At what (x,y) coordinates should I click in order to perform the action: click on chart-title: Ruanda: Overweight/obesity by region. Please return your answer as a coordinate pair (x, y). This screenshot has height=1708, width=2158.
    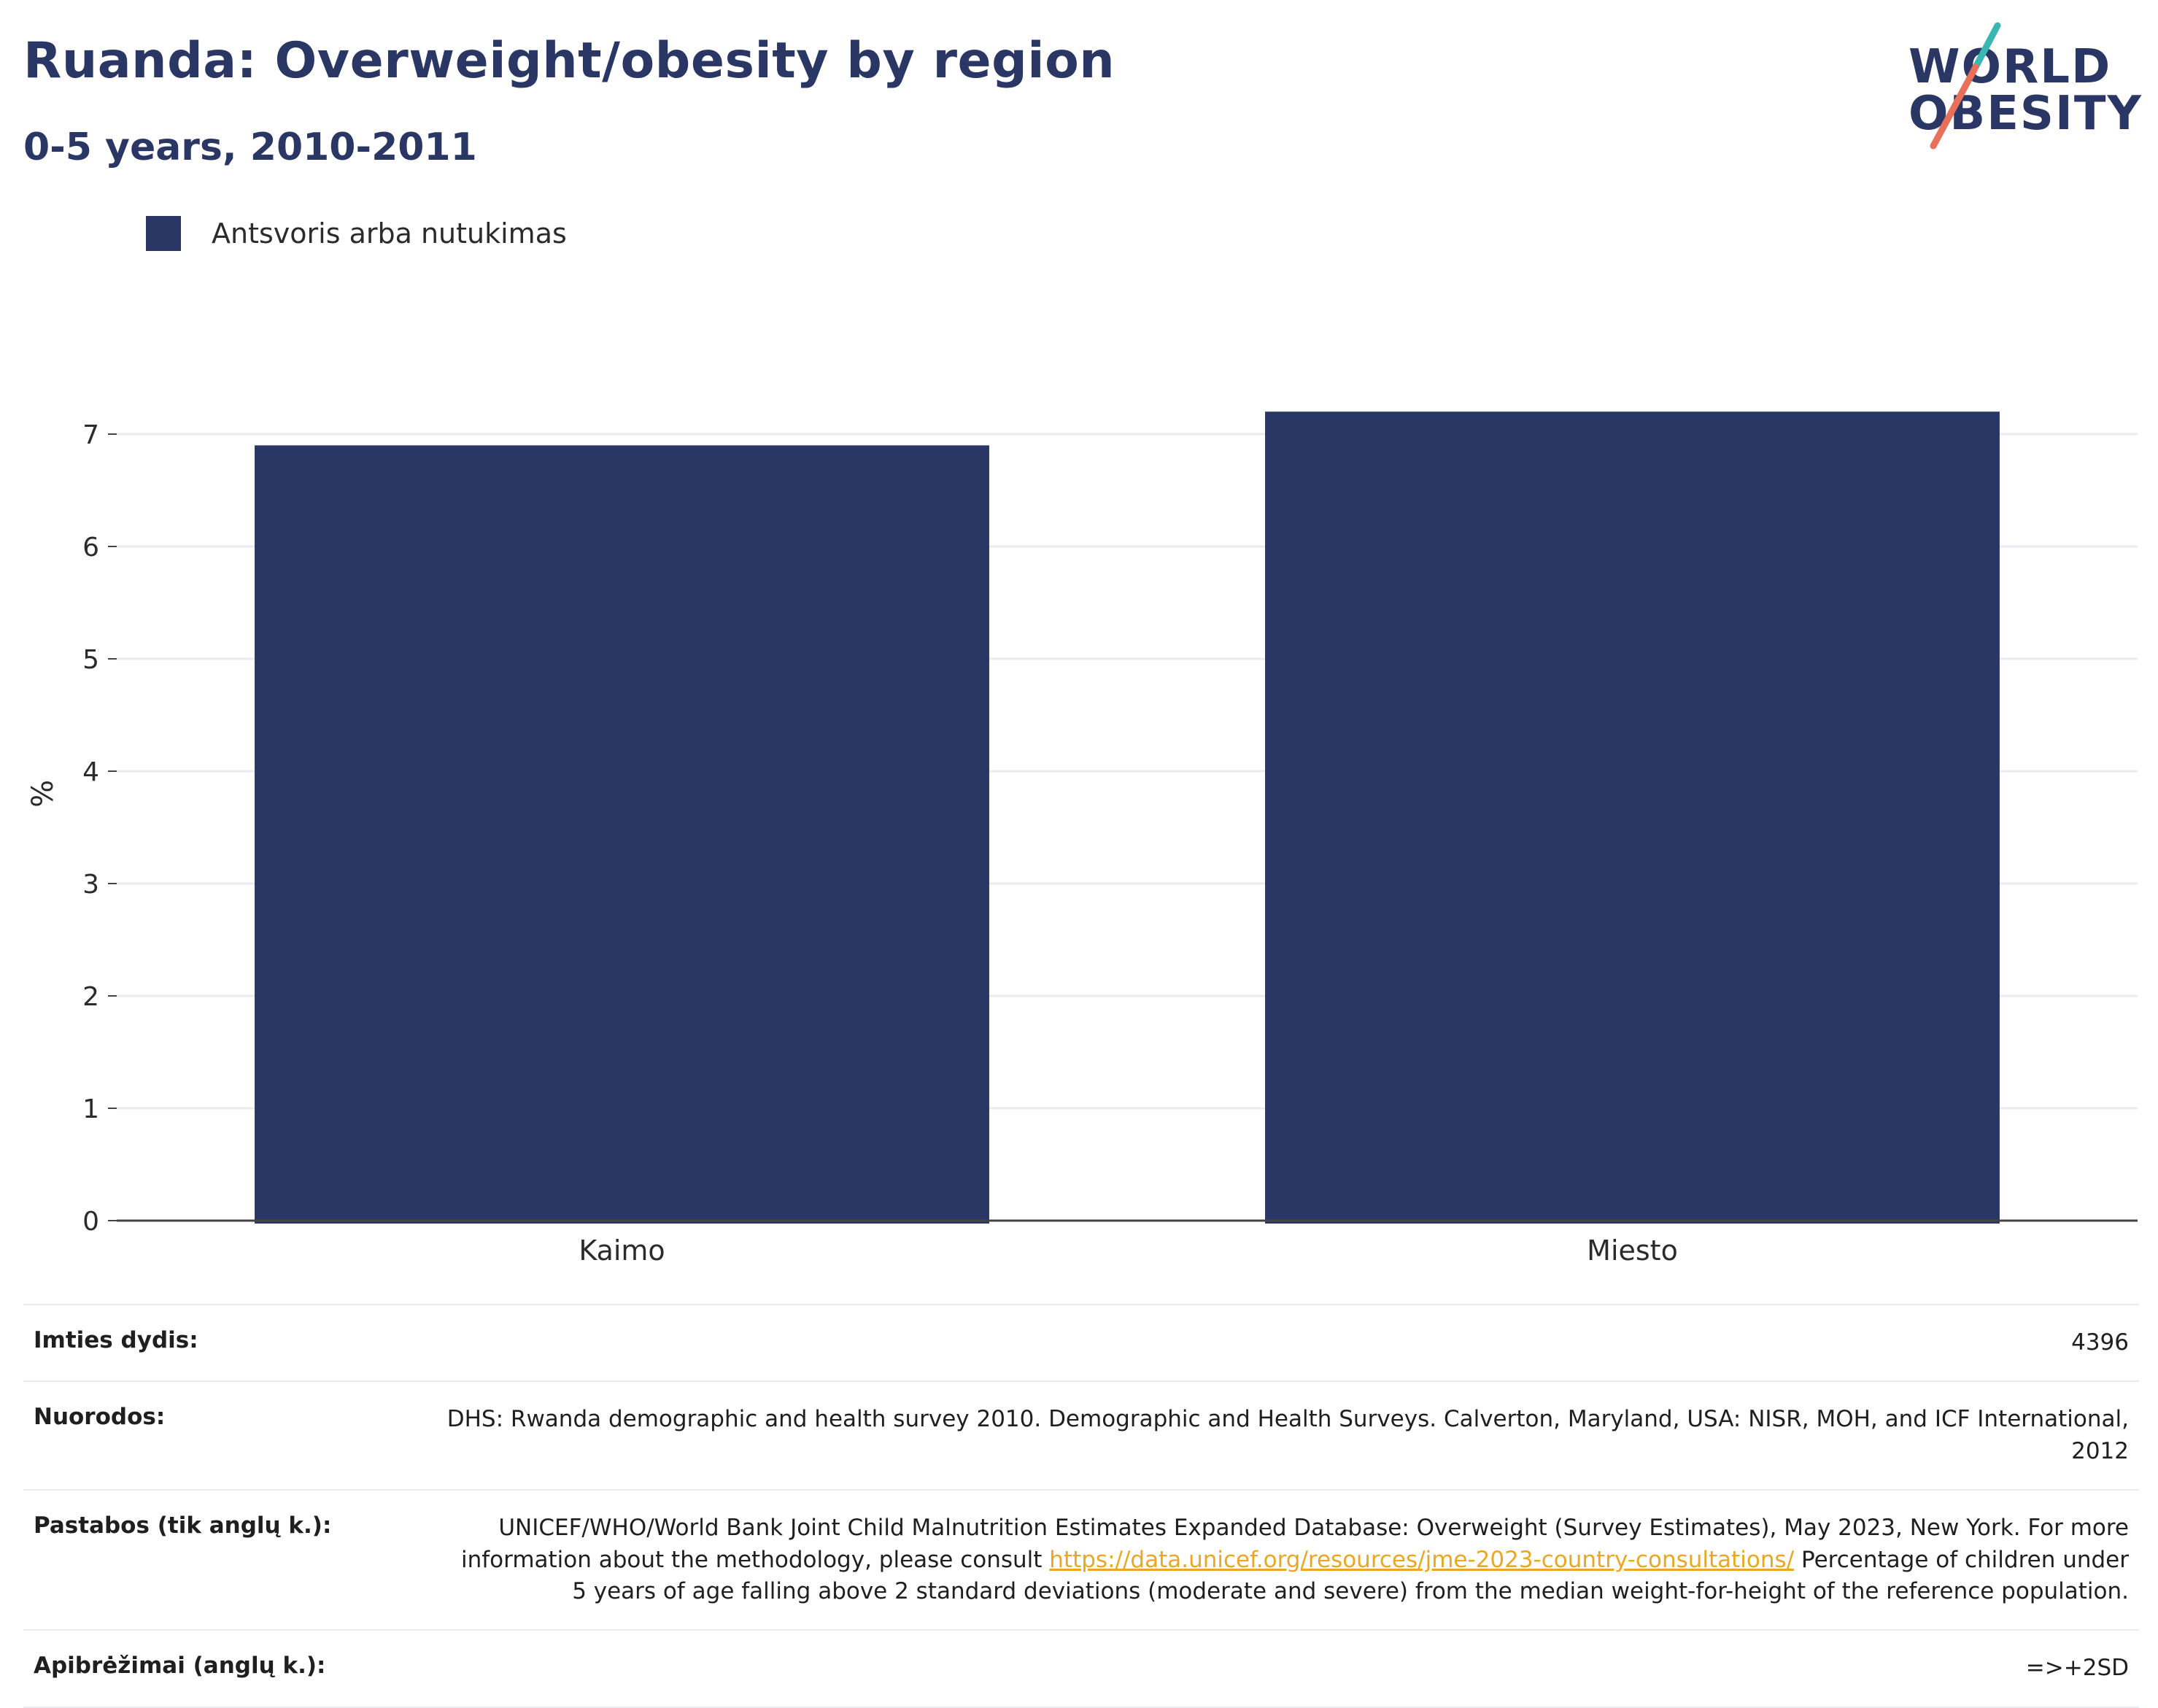
    Looking at the image, I should click on (569, 61).